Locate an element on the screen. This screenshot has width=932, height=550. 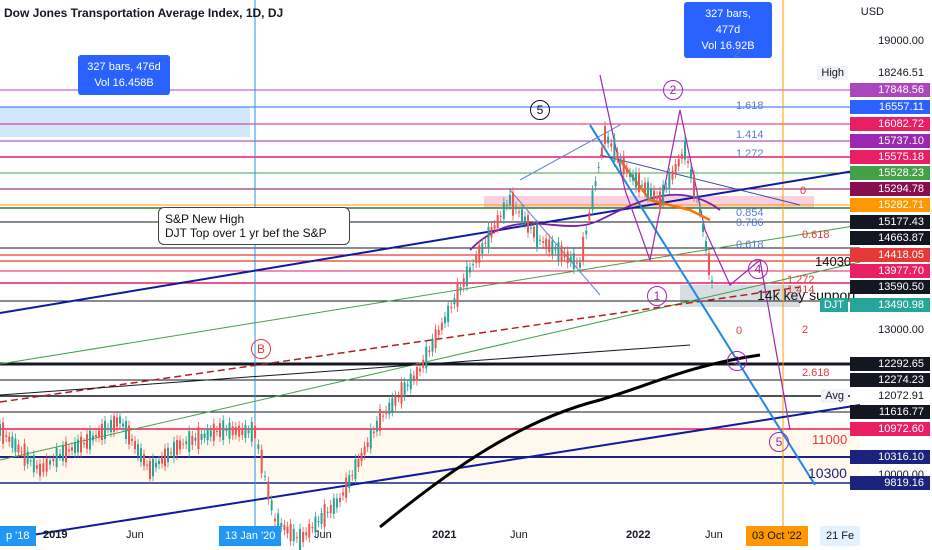
note-line2: DJT Top over 1 yr bef the S&P is located at coordinates (246, 233).